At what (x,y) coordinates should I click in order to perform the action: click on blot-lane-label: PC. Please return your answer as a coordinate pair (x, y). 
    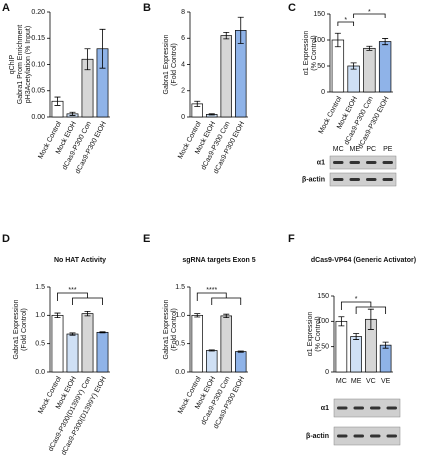
    Looking at the image, I should click on (371, 149).